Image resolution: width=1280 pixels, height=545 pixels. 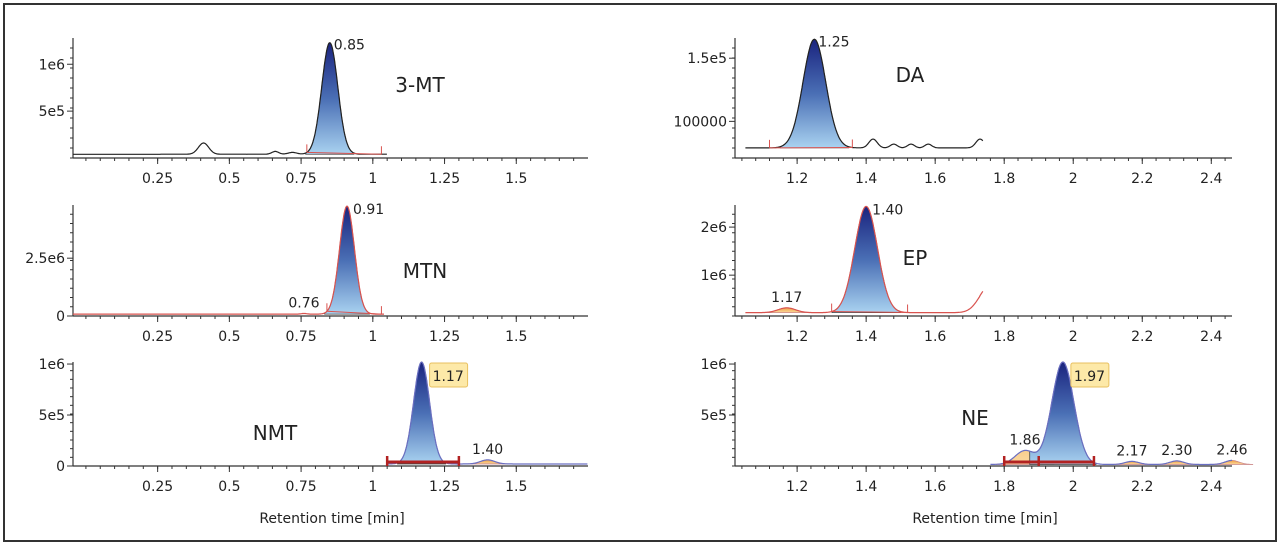 I want to click on peak-label: 1.86, so click(x=1024, y=440).